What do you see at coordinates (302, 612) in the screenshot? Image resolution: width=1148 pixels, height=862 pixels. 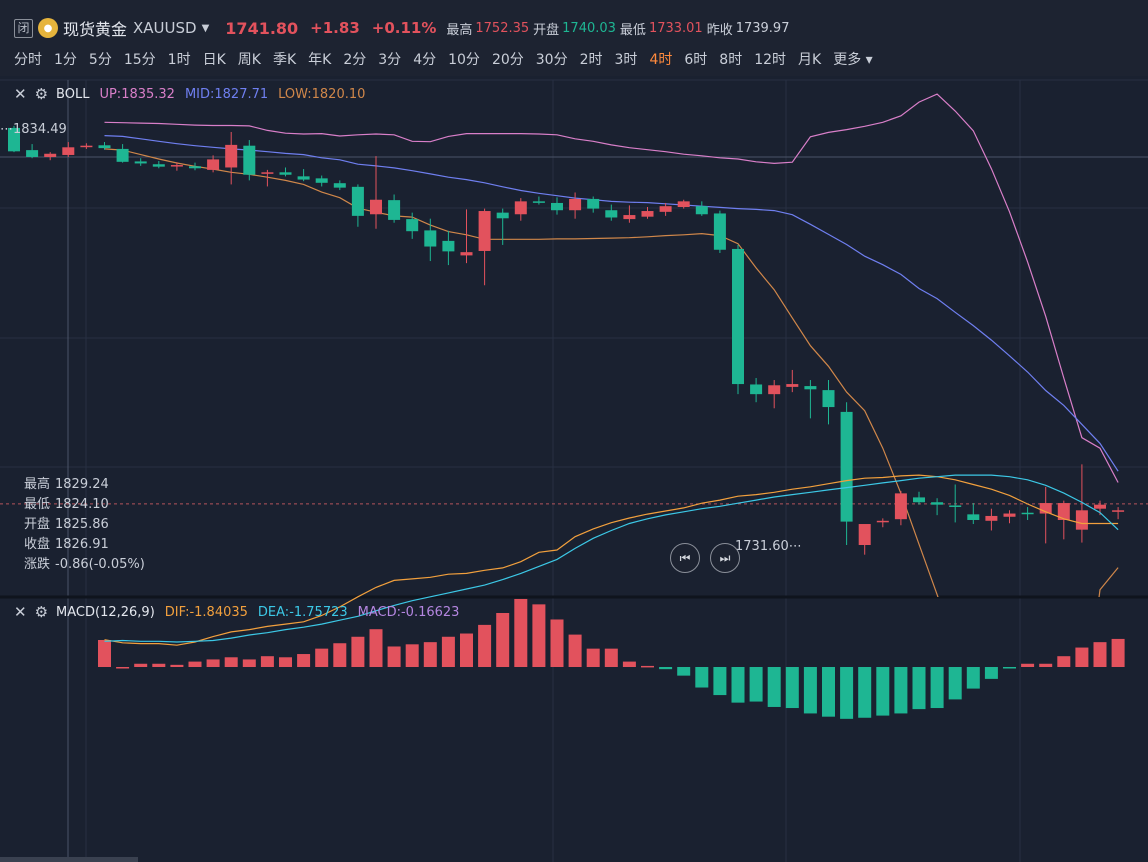 I see `macd-dea-value: DEA:-1.75723` at bounding box center [302, 612].